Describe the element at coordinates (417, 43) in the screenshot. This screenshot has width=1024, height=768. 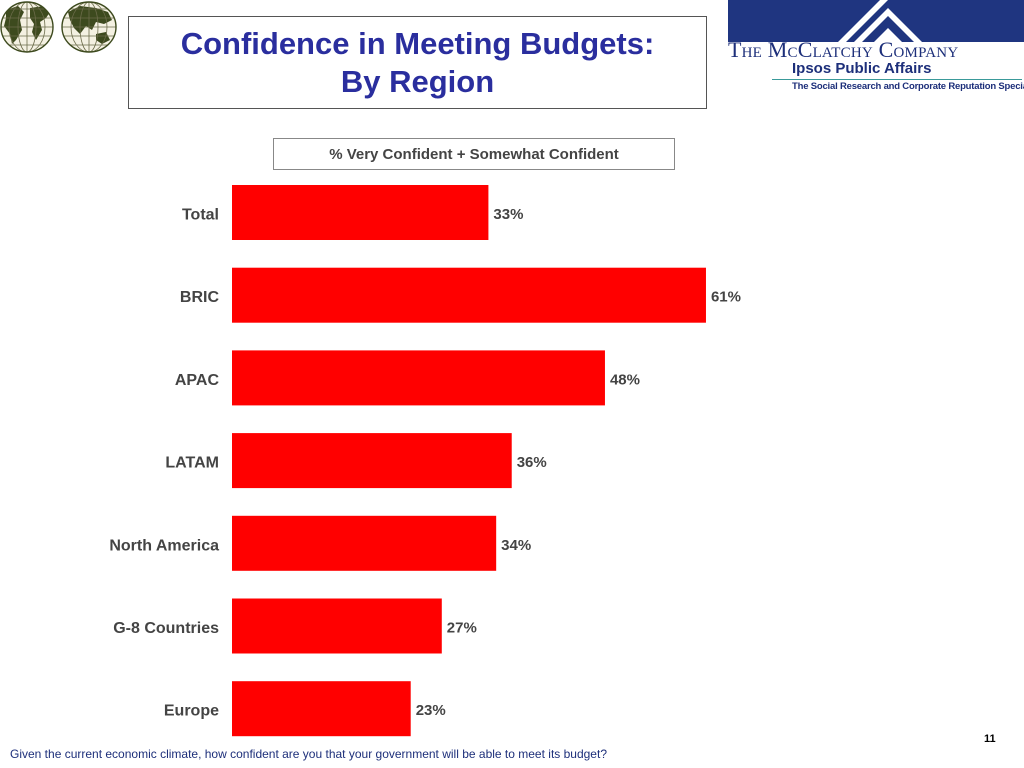
I see `page-title-line-1: Confidence in Meeting Budgets:` at that location.